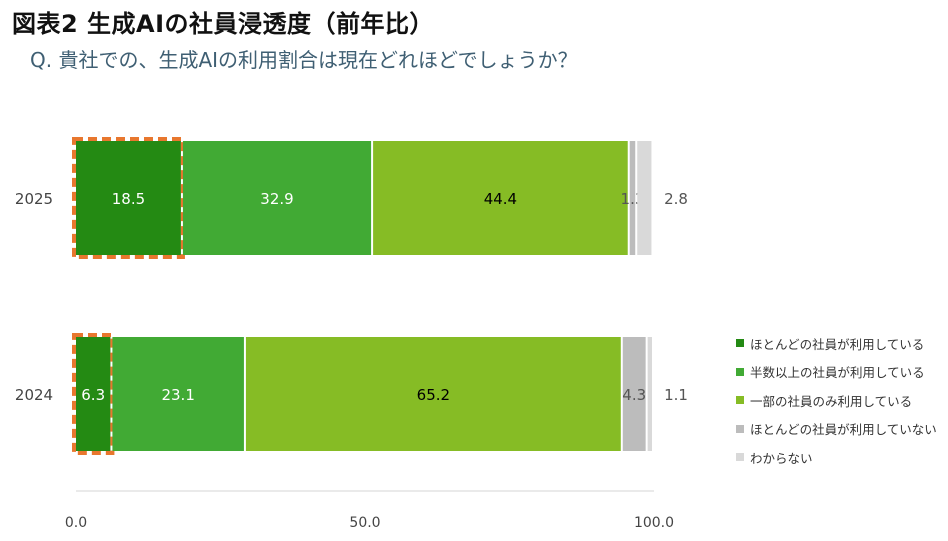 The height and width of the screenshot is (541, 948). I want to click on data-label: 4.3, so click(634, 395).